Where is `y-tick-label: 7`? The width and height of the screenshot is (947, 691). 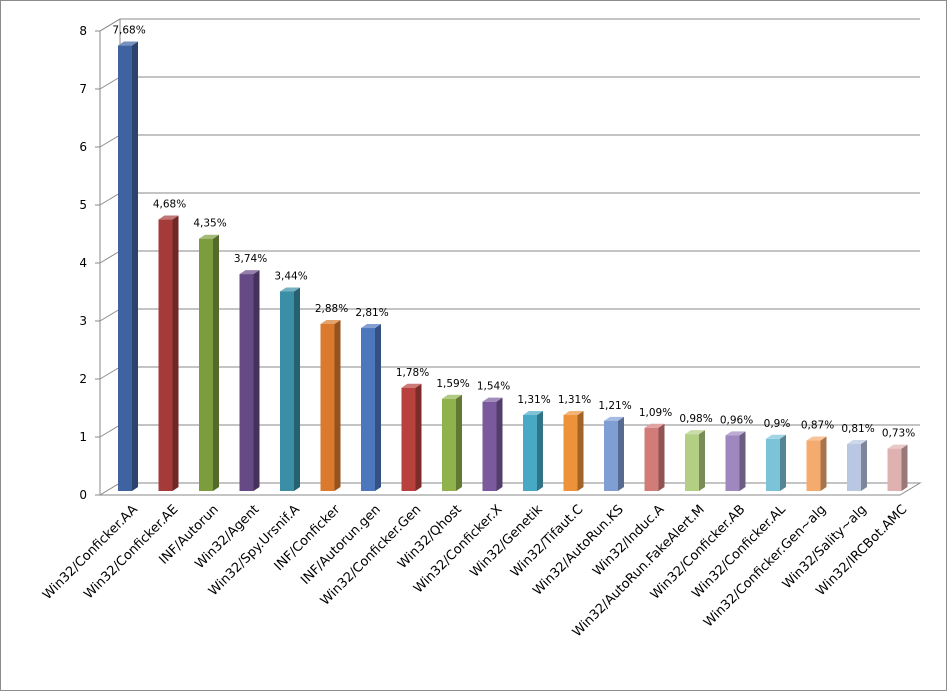 y-tick-label: 7 is located at coordinates (83, 89).